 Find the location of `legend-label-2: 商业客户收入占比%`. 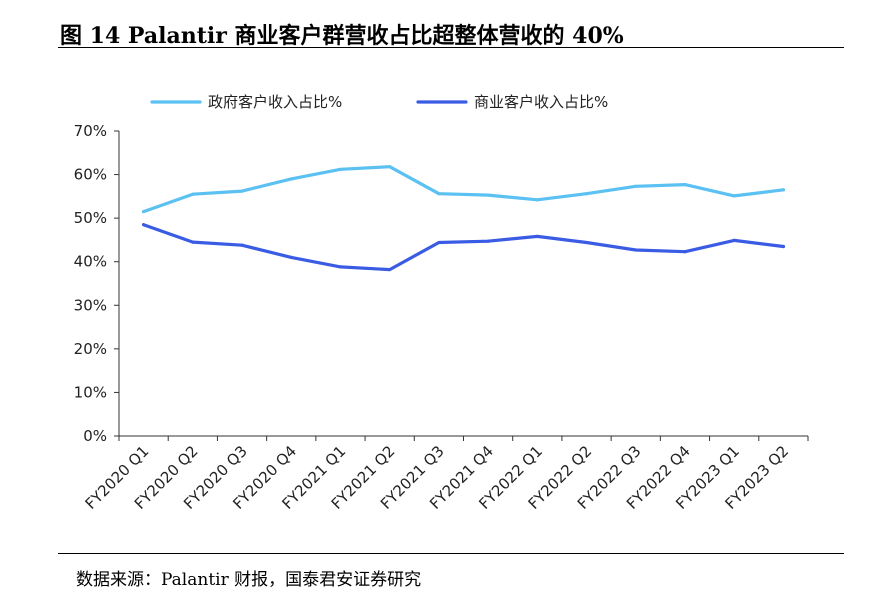

legend-label-2: 商业客户收入占比% is located at coordinates (541, 102).